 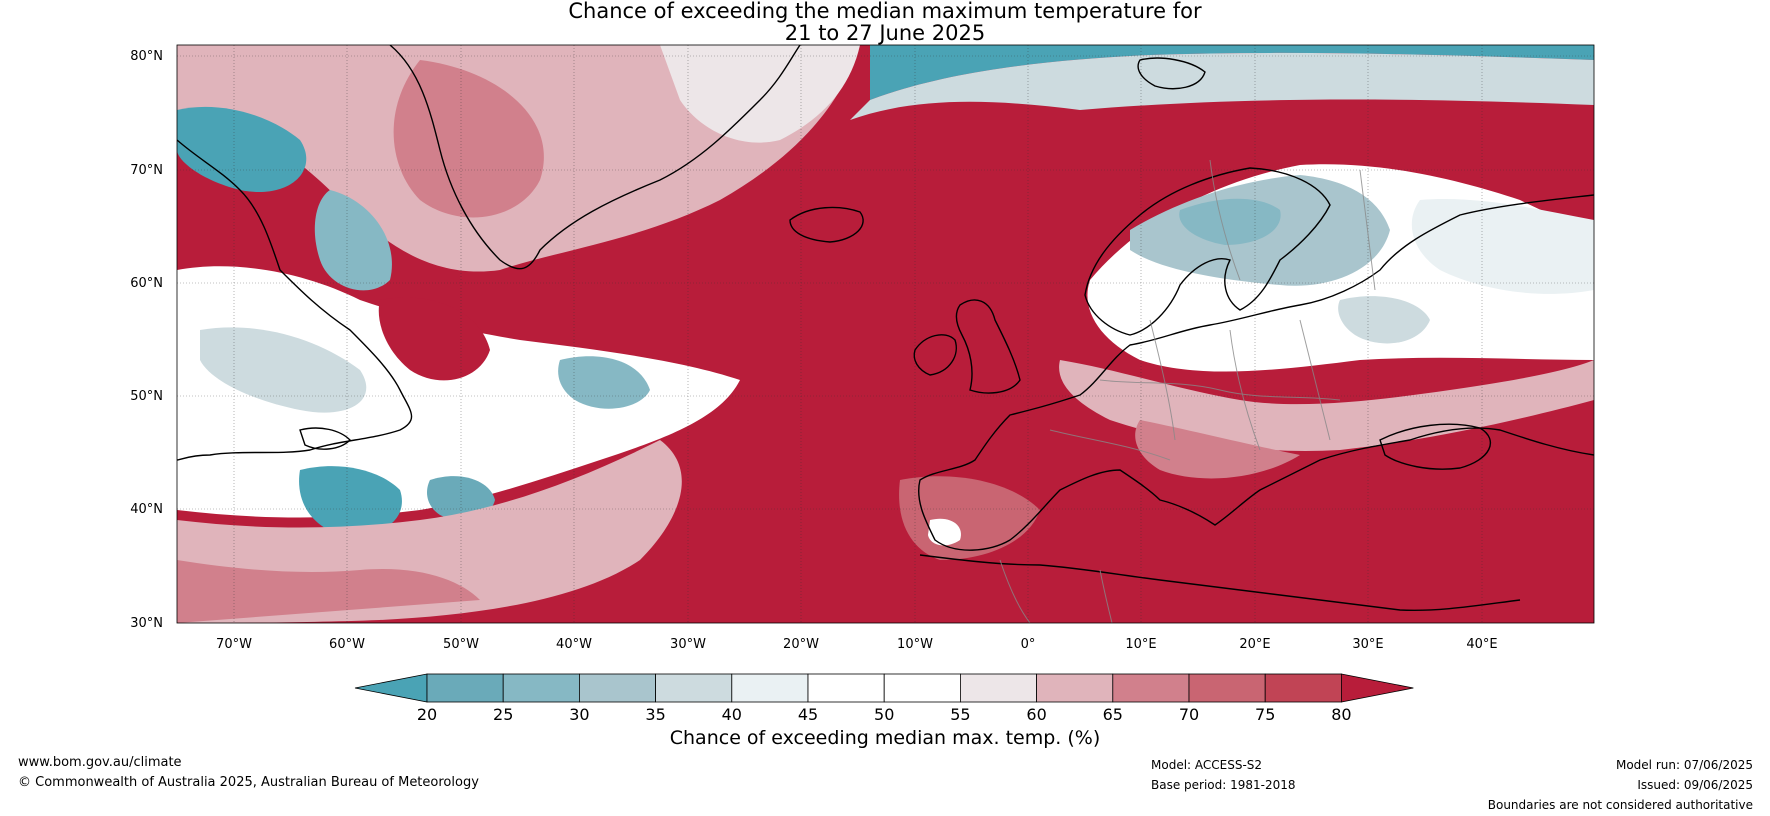 I want to click on colorbar-tick-label: 25, so click(x=503, y=714).